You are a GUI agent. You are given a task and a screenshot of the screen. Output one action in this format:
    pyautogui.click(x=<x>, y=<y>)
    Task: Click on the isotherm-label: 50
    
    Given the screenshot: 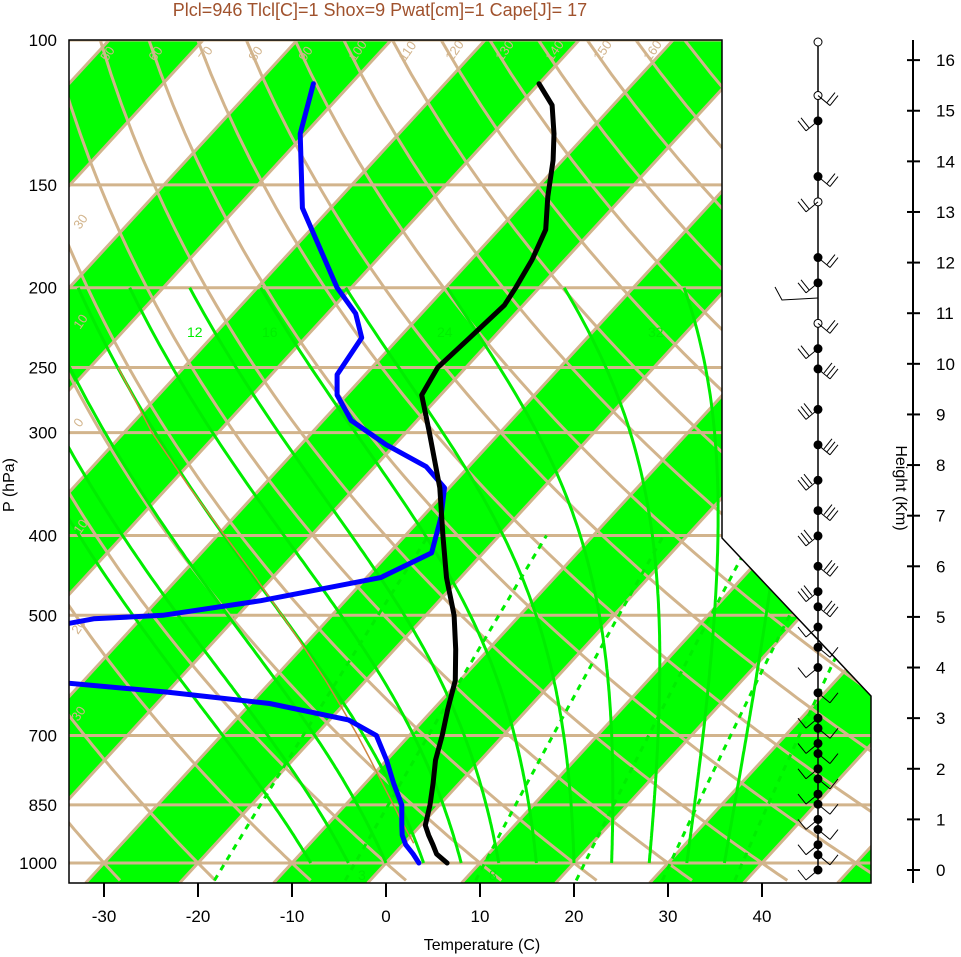 What is the action you would take?
    pyautogui.click(x=107, y=53)
    